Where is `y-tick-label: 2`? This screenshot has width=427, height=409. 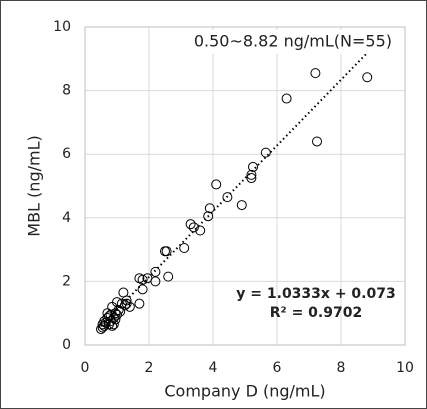 y-tick-label: 2 is located at coordinates (66, 281).